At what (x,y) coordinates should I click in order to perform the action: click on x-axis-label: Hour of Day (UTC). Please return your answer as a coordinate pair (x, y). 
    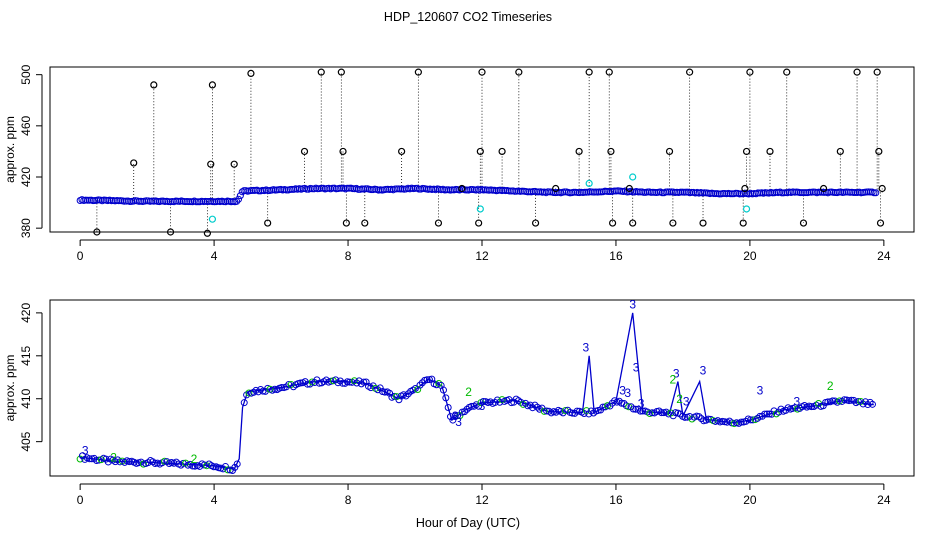
    Looking at the image, I should click on (468, 523).